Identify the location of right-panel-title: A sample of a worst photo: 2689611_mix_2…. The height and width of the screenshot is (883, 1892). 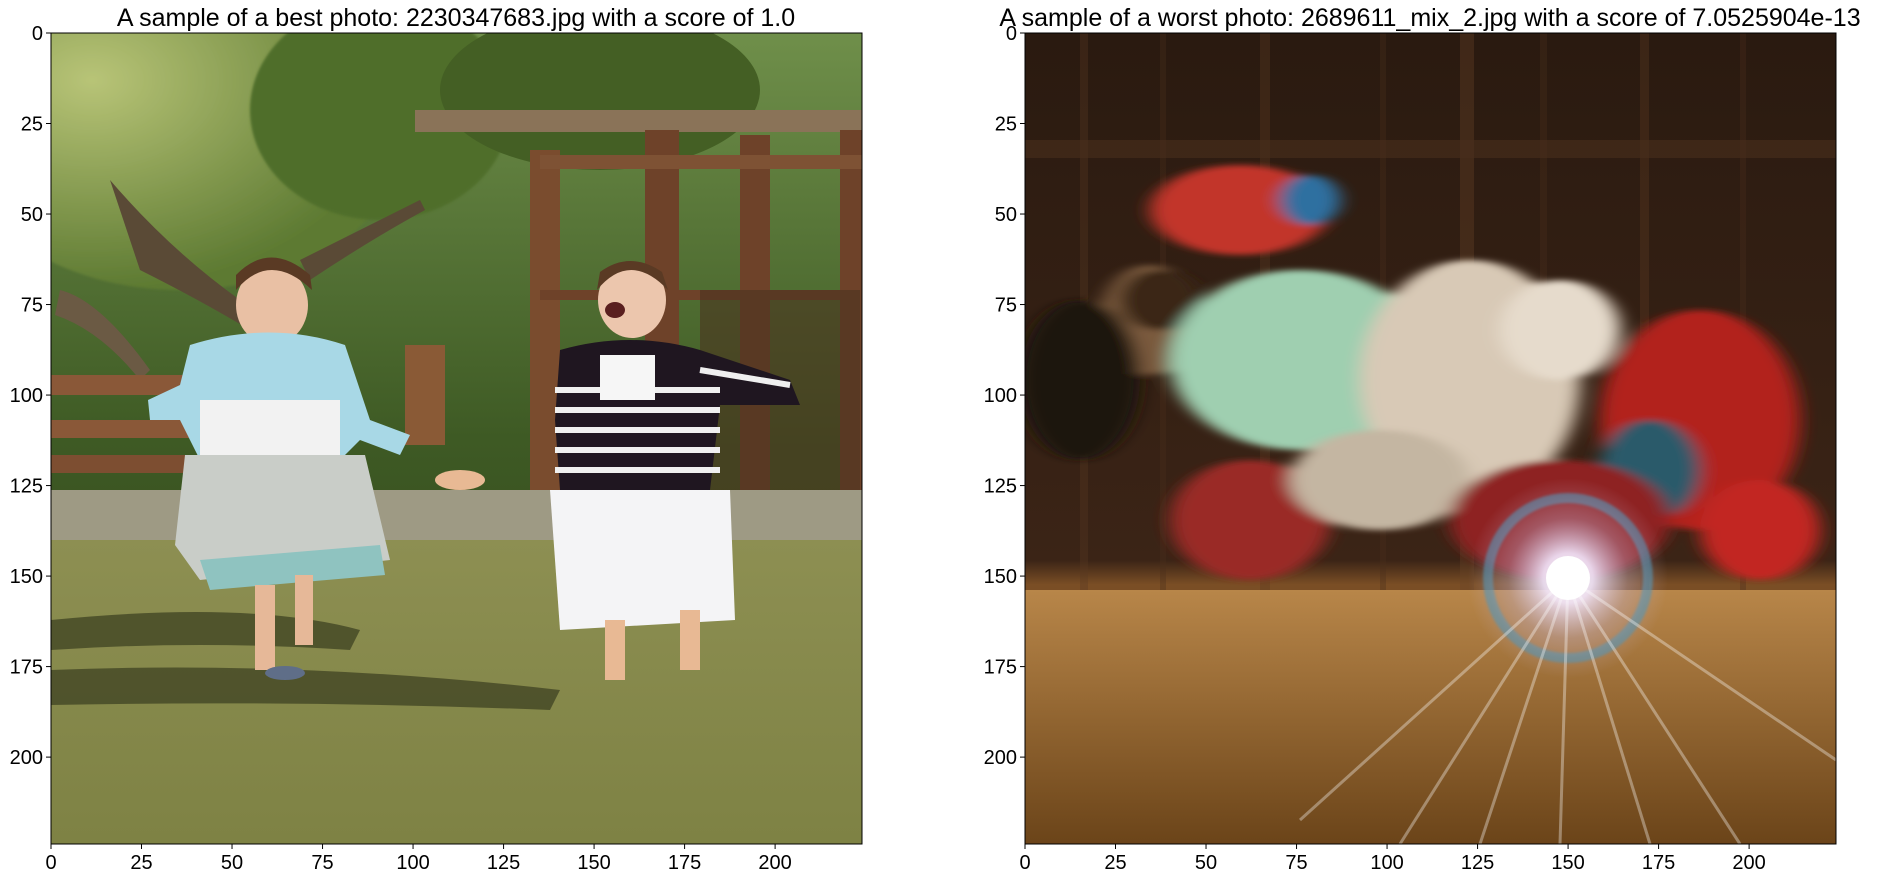
(1429, 18).